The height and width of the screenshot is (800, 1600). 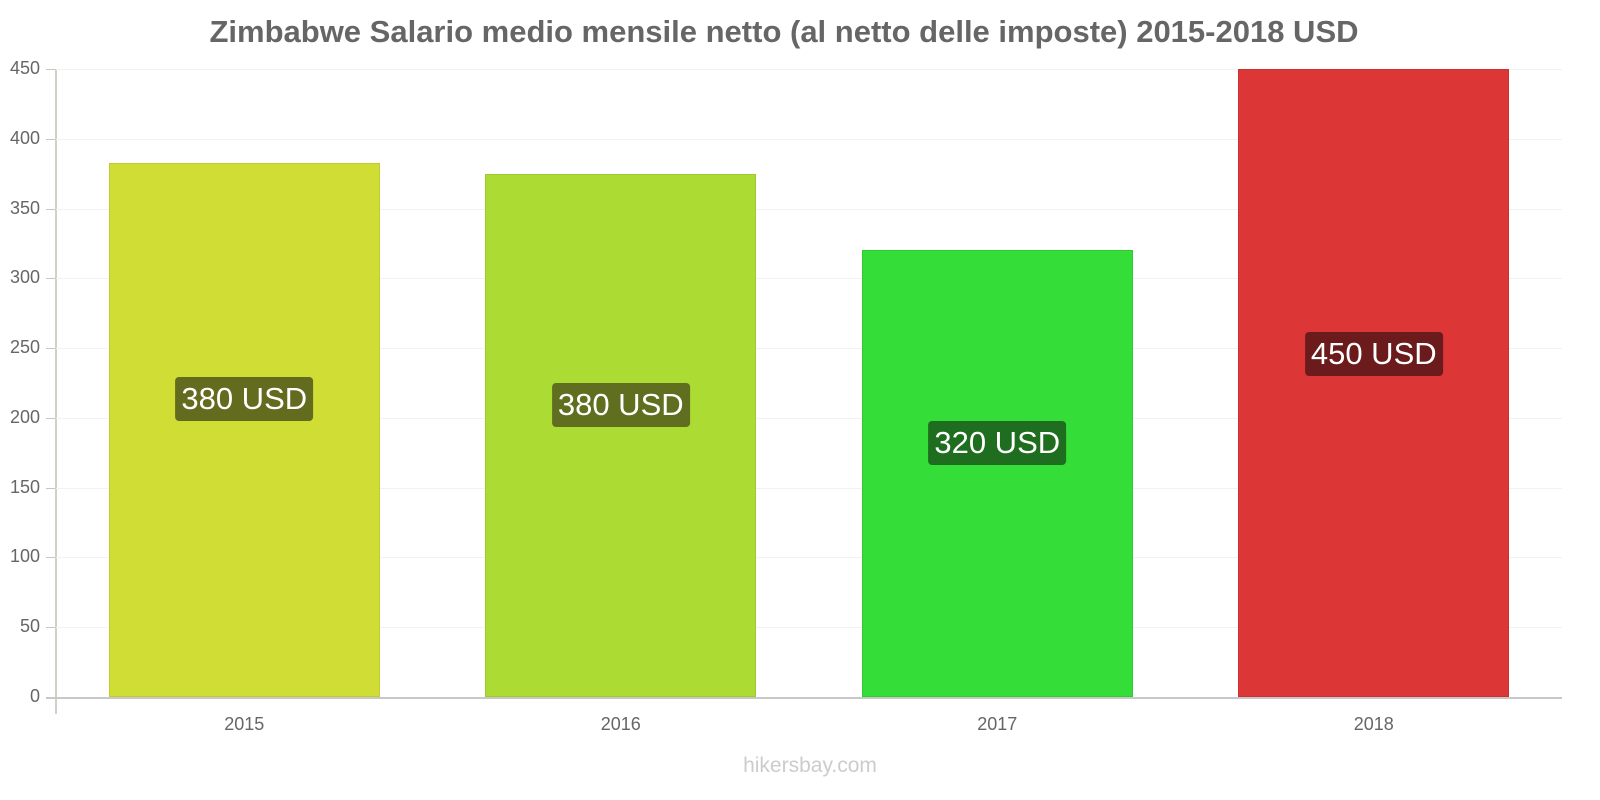 I want to click on x-tick-label: 2017, so click(x=997, y=724).